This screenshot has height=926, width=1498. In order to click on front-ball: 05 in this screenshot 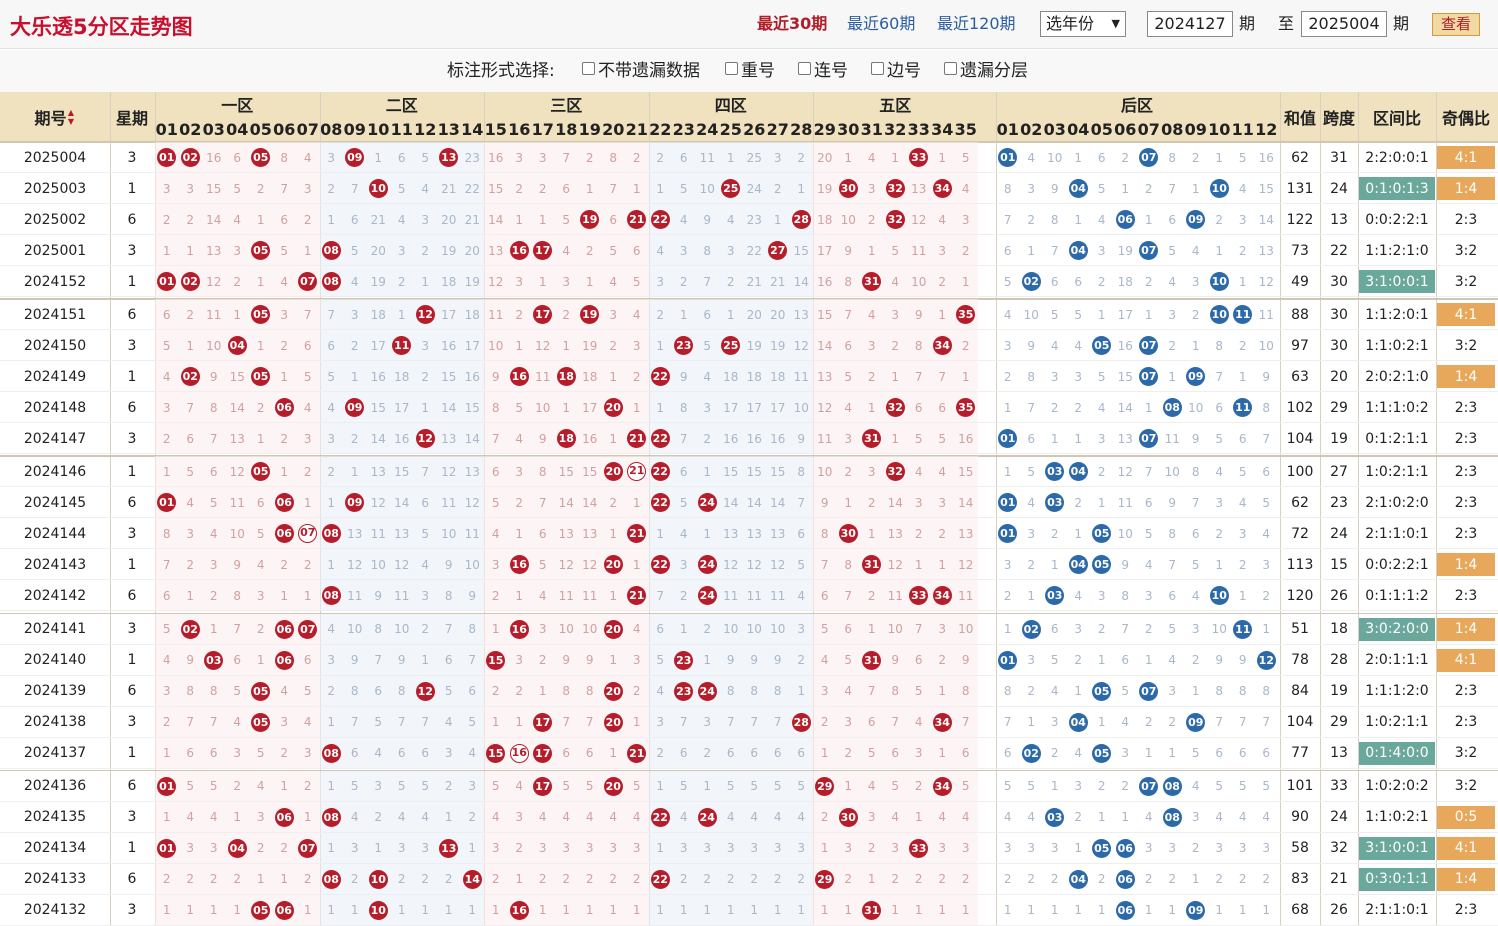, I will do `click(261, 472)`.